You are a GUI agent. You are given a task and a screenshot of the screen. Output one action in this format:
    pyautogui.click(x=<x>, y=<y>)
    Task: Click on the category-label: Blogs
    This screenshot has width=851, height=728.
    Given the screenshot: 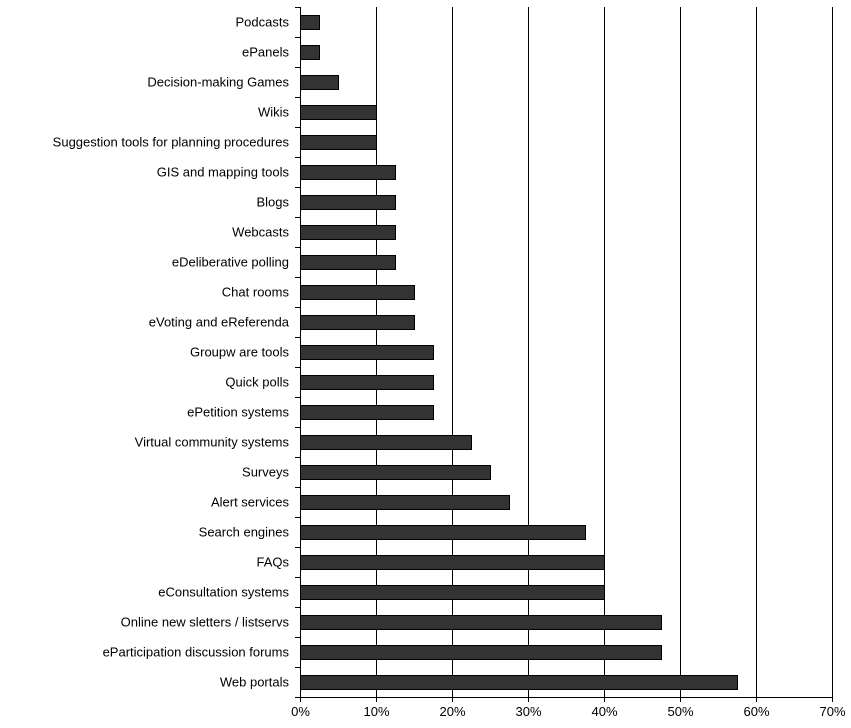 What is the action you would take?
    pyautogui.click(x=272, y=202)
    